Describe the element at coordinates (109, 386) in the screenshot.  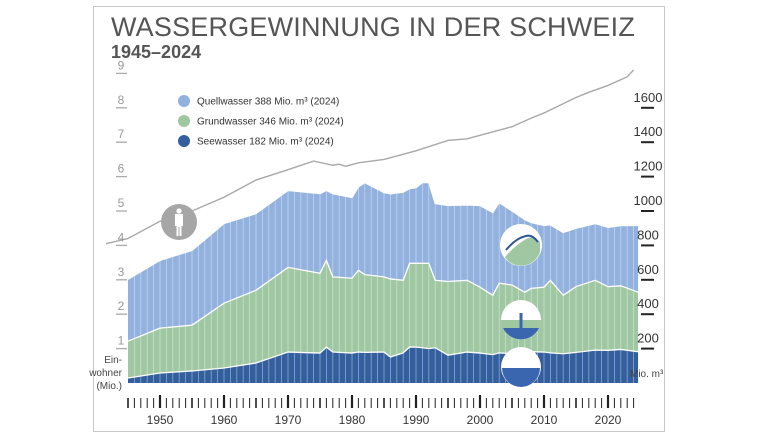
I see `left-axis-label: (Mio.)` at that location.